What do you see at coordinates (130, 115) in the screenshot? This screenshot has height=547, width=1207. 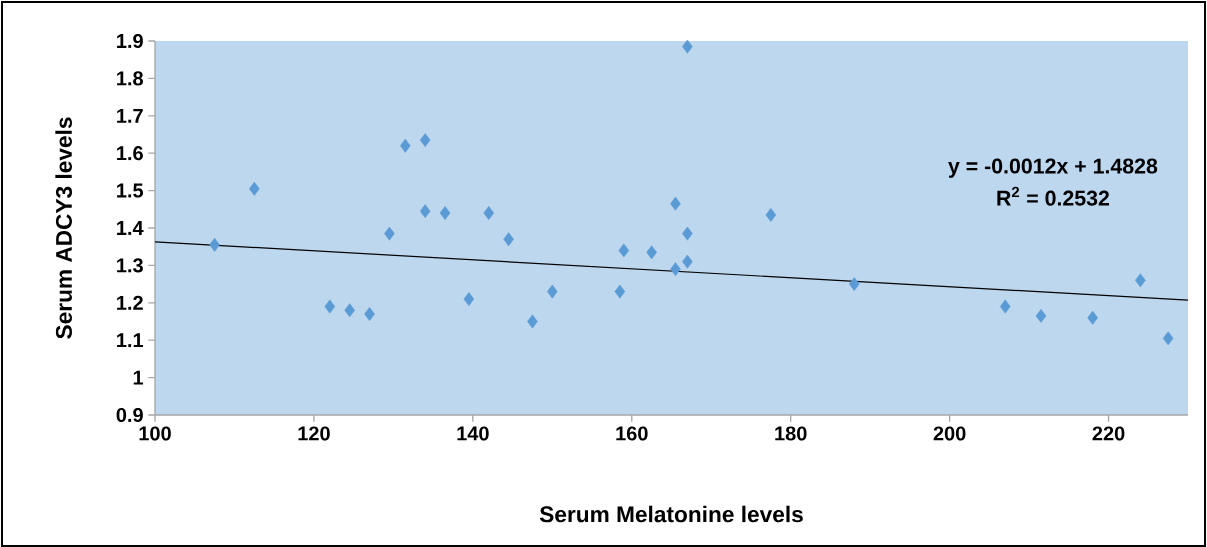 I see `y-tick-label: 1.7` at bounding box center [130, 115].